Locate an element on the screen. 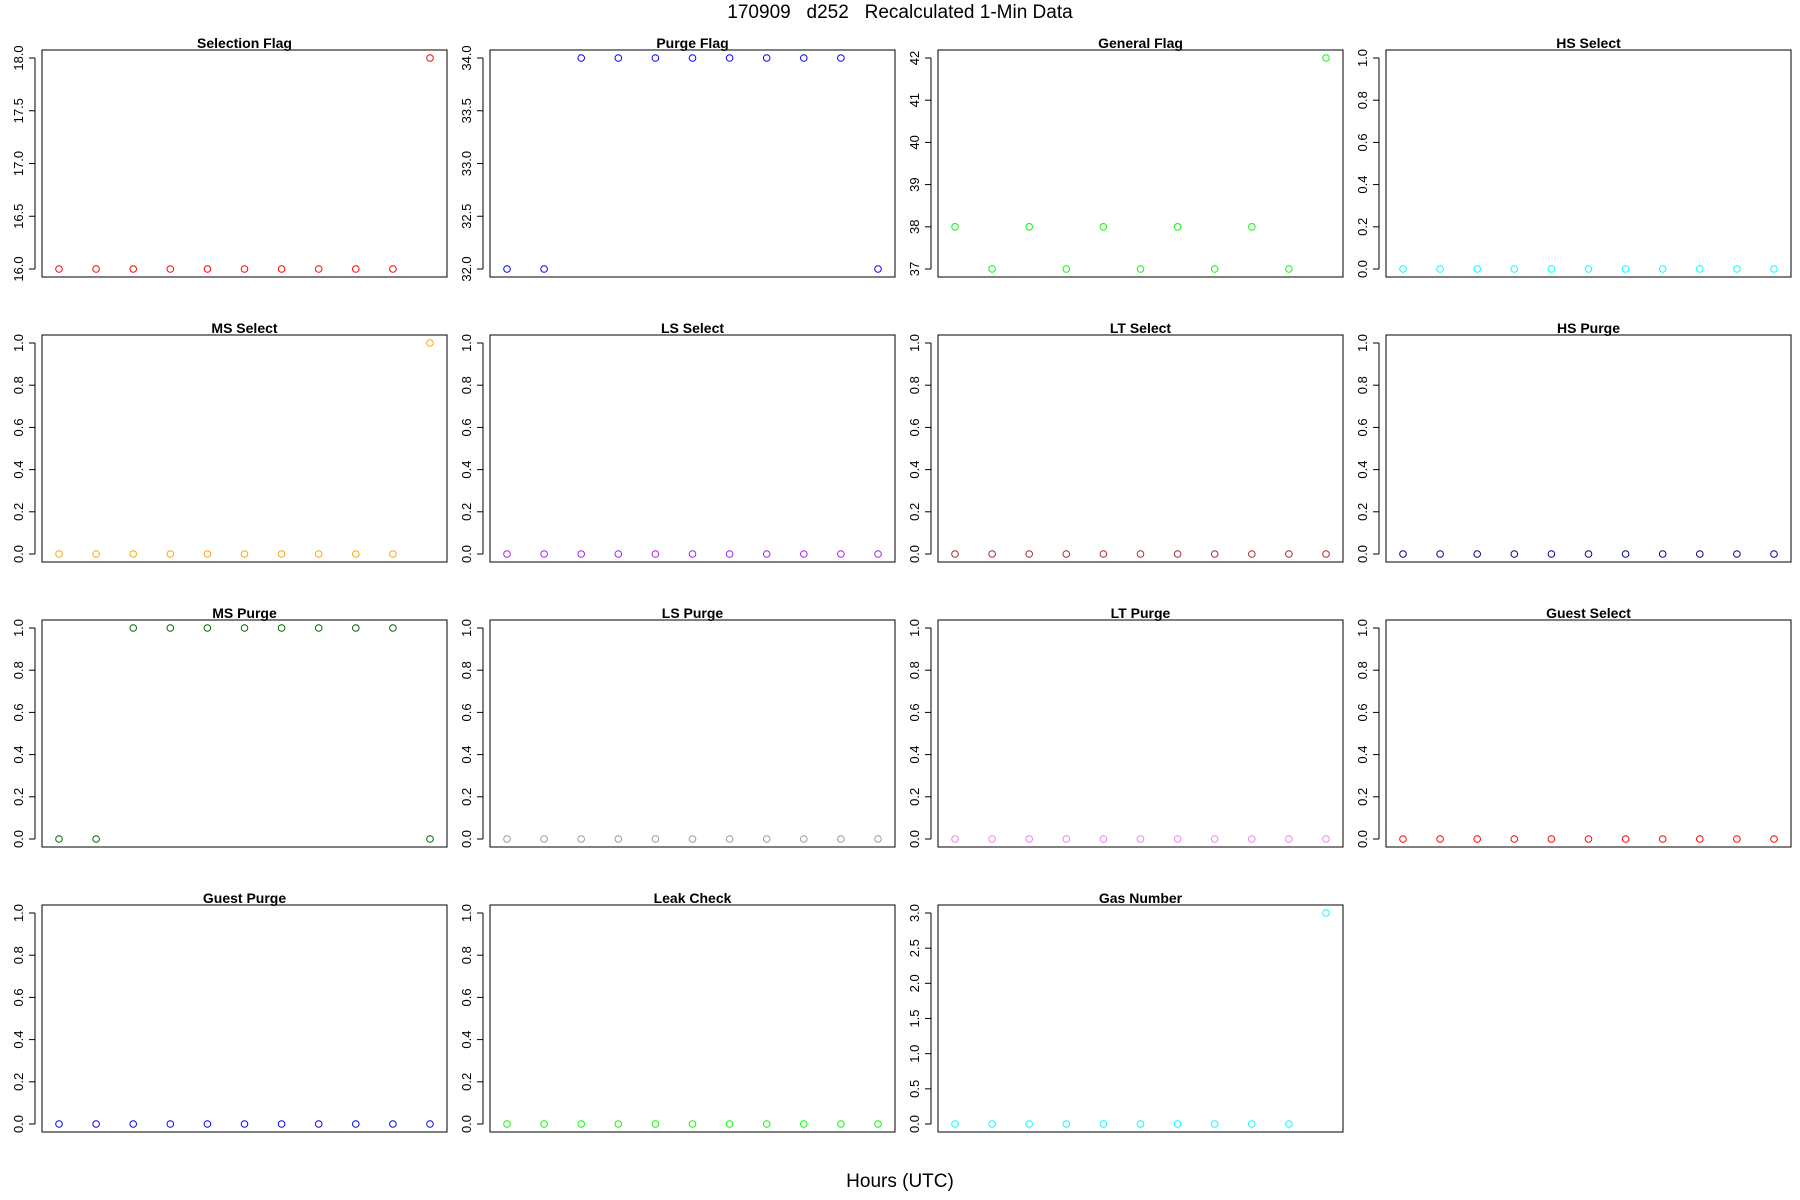  panel-title: LT Purge is located at coordinates (1141, 613).